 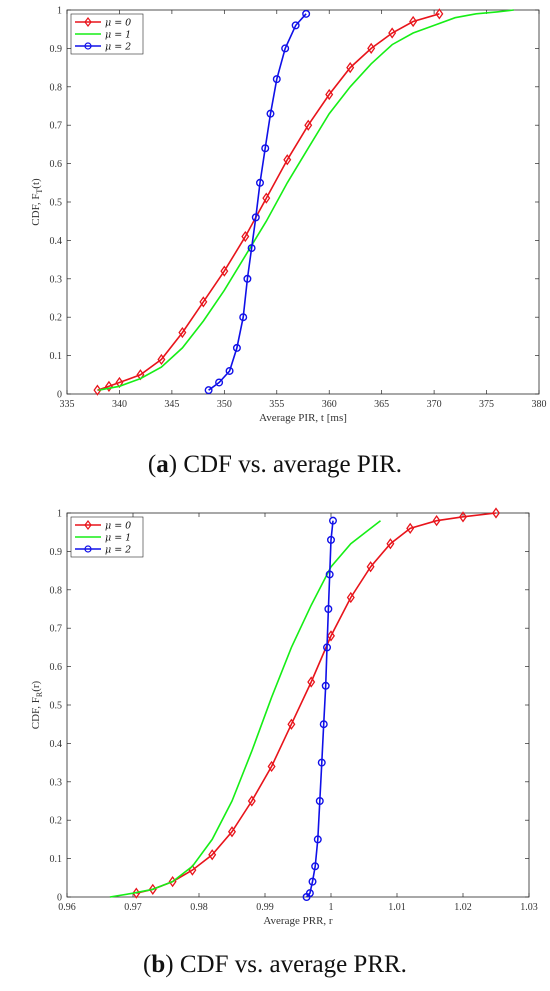 I want to click on x-tick-label: 380, so click(x=539, y=404).